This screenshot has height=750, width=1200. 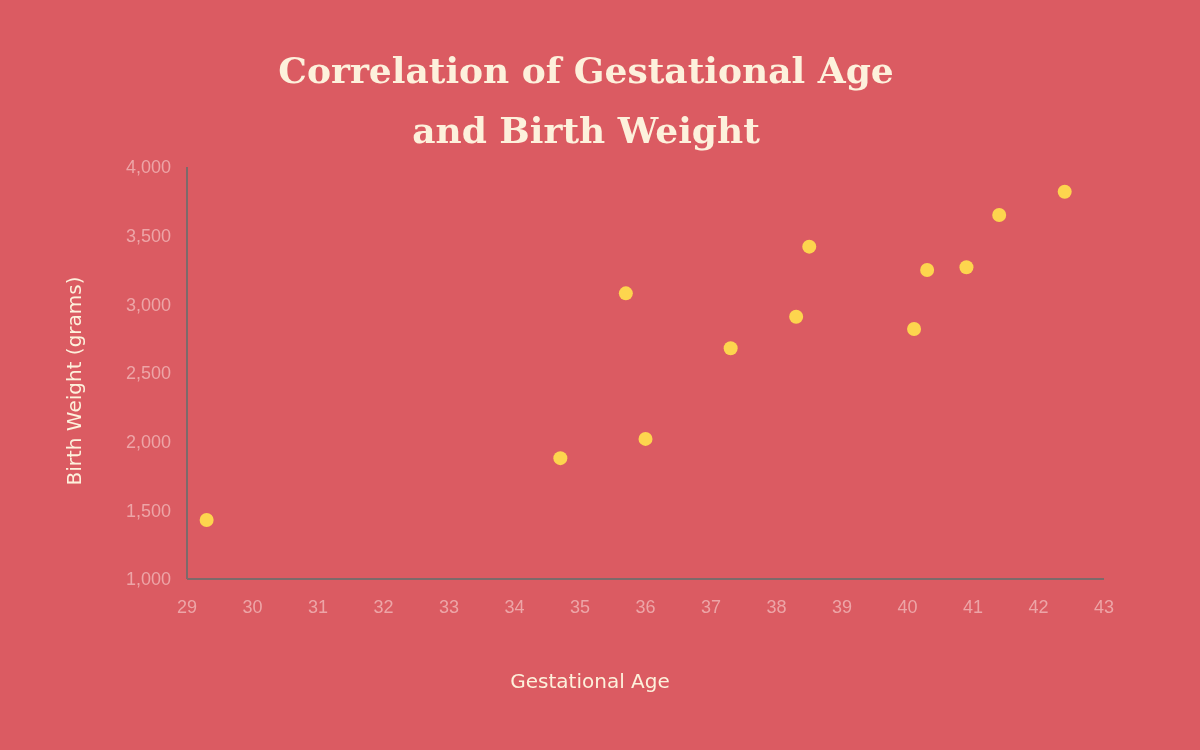 I want to click on y-tick-label: 3,500, so click(x=148, y=235).